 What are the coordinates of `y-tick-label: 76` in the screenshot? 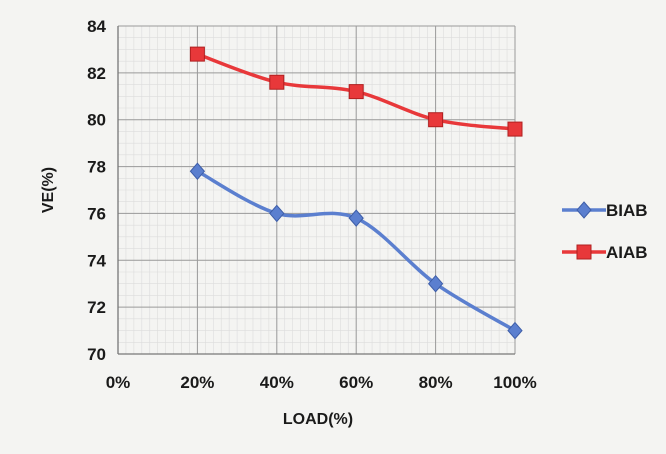 It's located at (96, 213).